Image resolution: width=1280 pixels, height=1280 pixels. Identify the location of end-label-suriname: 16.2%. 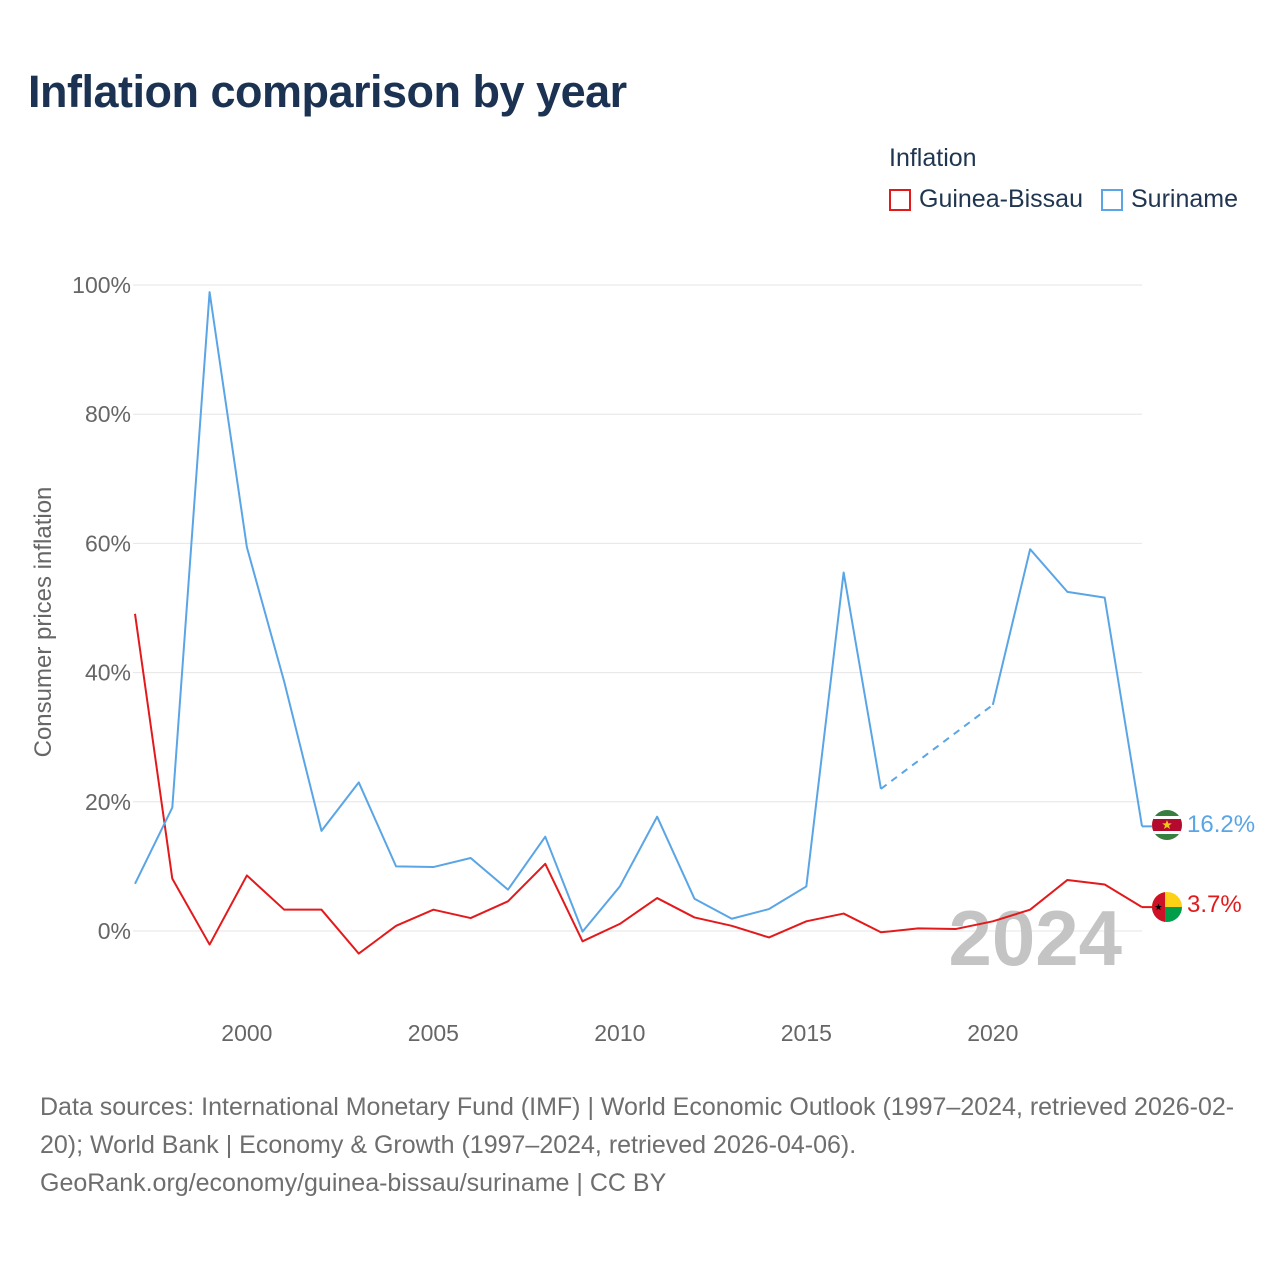
(1221, 824).